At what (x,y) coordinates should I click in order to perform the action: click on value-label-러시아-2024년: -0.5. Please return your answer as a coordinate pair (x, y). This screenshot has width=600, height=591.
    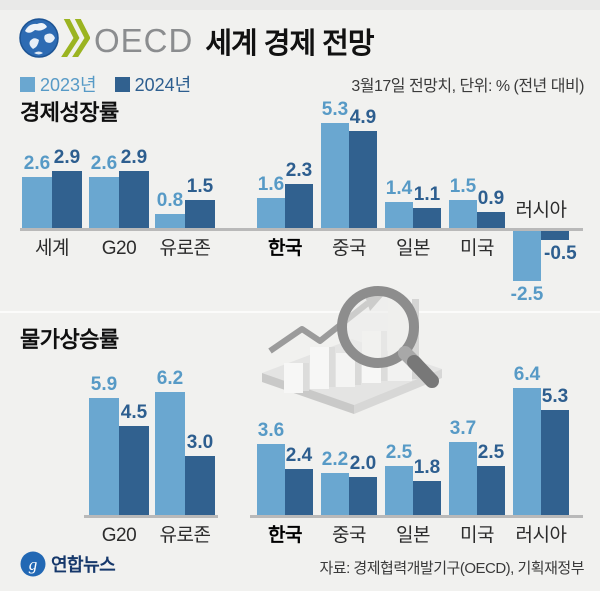
    Looking at the image, I should click on (560, 253).